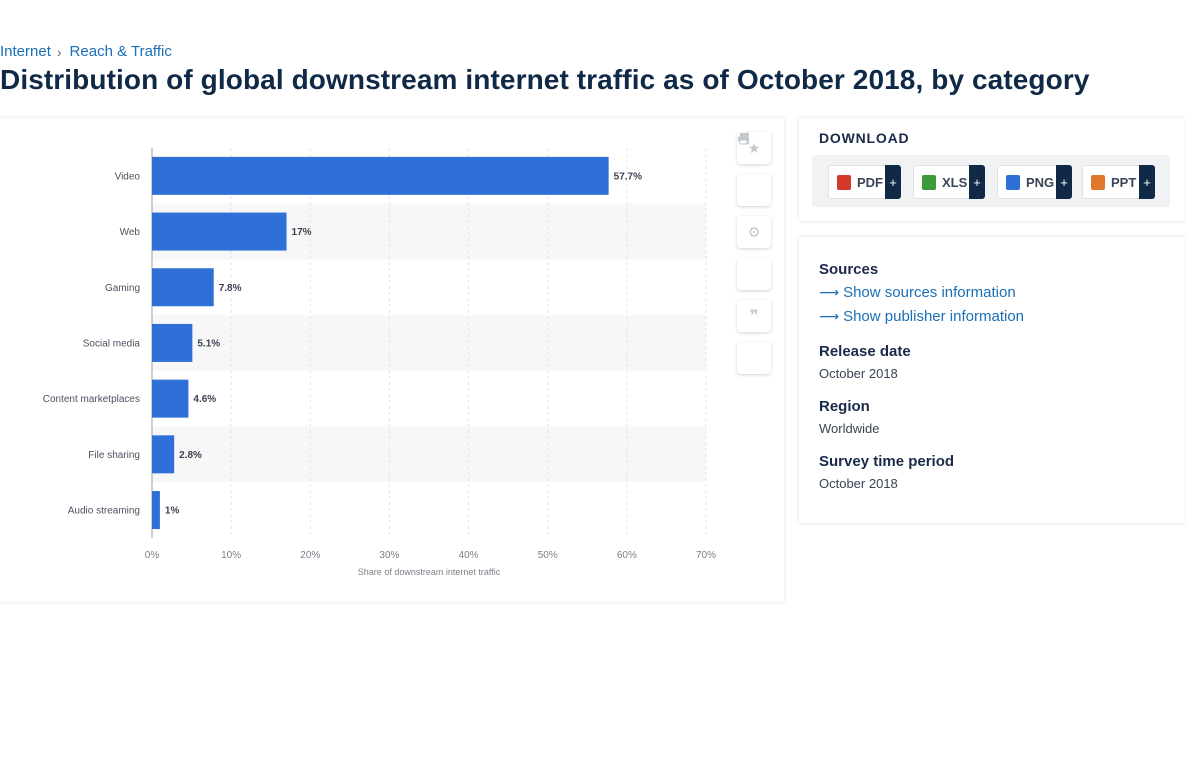 The image size is (1186, 760). I want to click on data-label: 7.8%, so click(230, 288).